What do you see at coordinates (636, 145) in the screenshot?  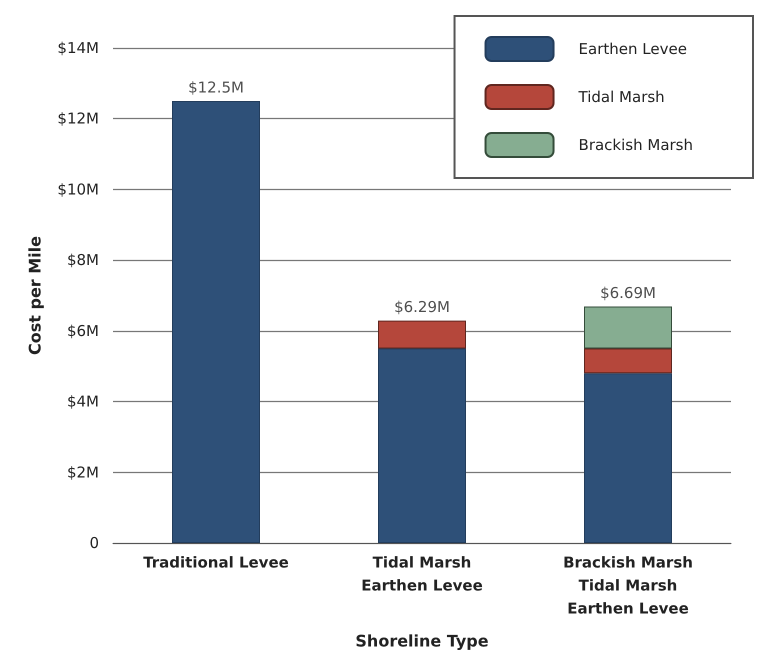 I see `legend-label: Brackish Marsh` at bounding box center [636, 145].